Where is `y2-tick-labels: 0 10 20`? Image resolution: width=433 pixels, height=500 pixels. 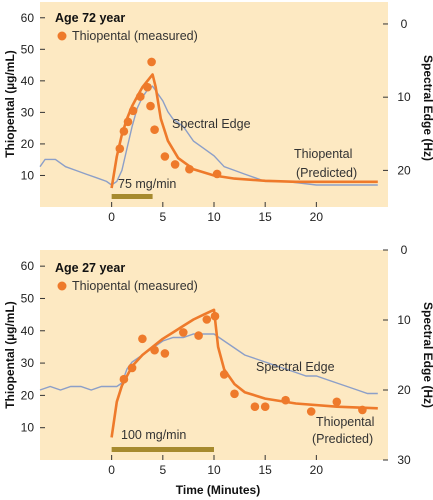
y2-tick-labels: 0 10 20 is located at coordinates (404, 97).